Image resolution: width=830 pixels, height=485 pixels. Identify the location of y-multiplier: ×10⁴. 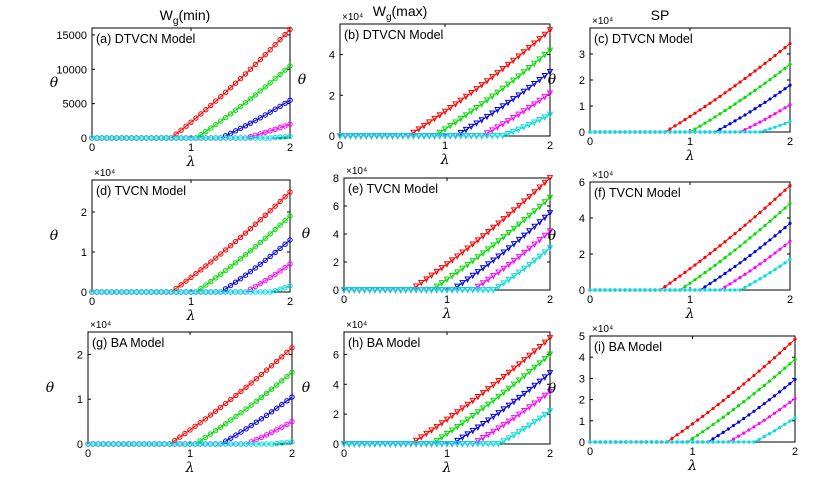
(352, 17).